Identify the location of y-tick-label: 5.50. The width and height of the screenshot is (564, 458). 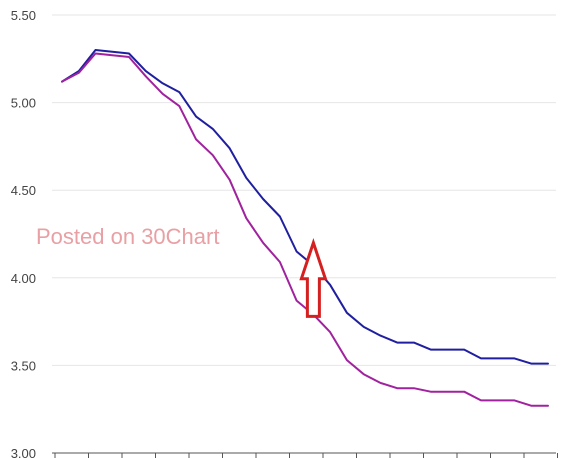
(23, 15).